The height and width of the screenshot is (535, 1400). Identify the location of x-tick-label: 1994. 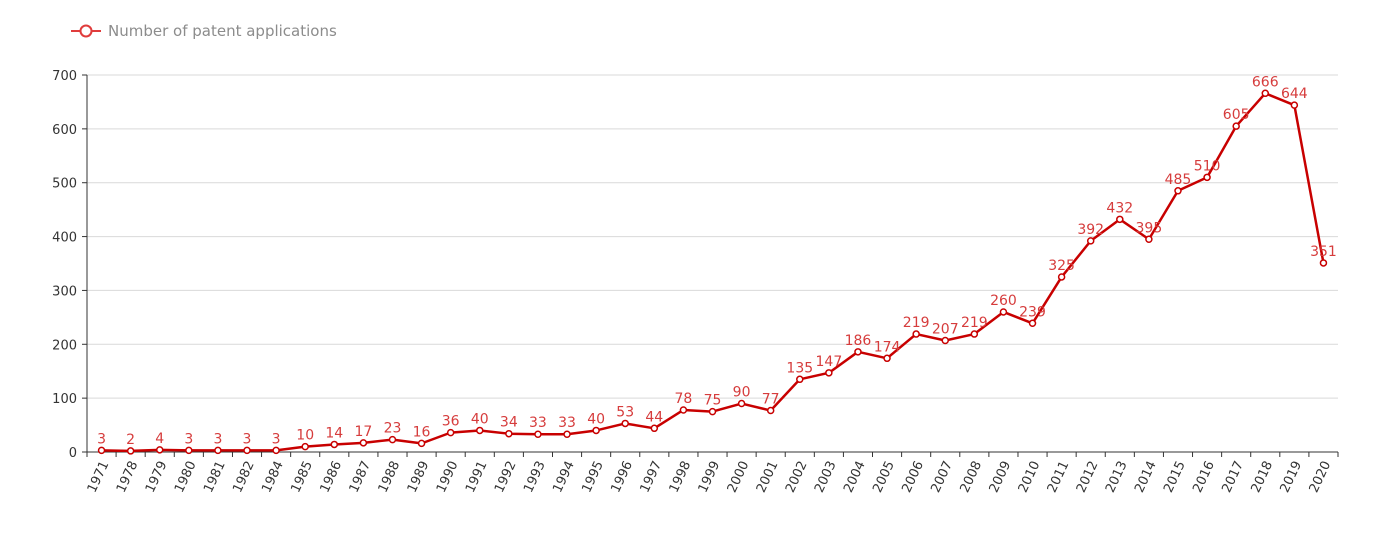
(564, 477).